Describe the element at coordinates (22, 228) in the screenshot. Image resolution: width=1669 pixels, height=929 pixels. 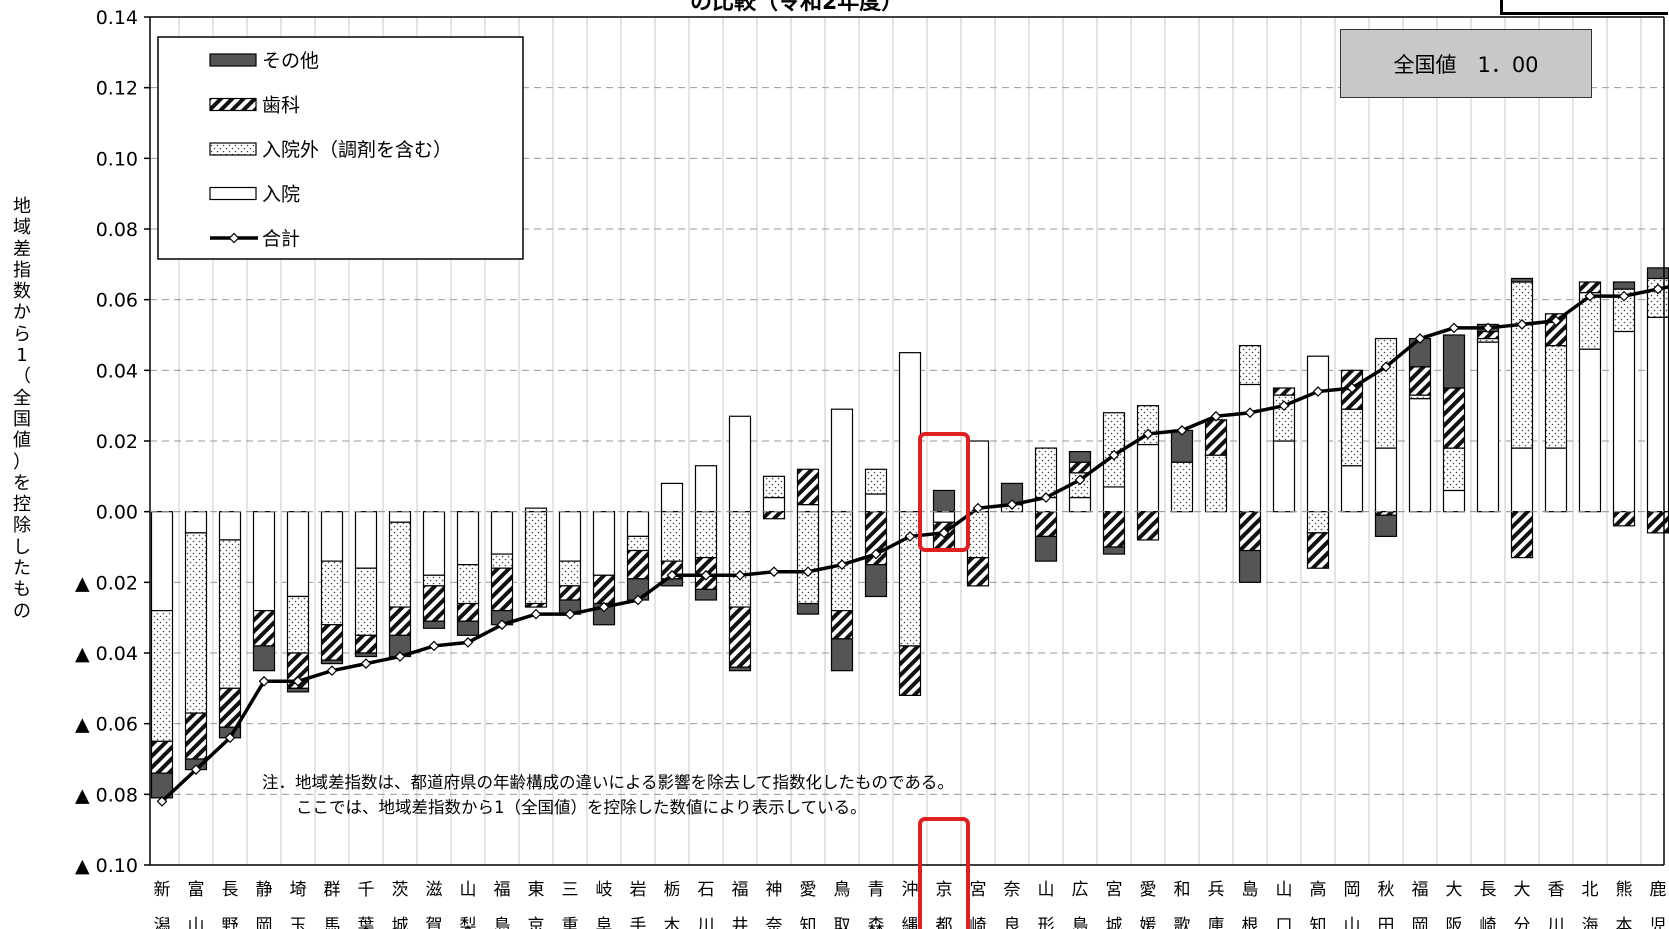
I see `y-axis-label-char: 域` at that location.